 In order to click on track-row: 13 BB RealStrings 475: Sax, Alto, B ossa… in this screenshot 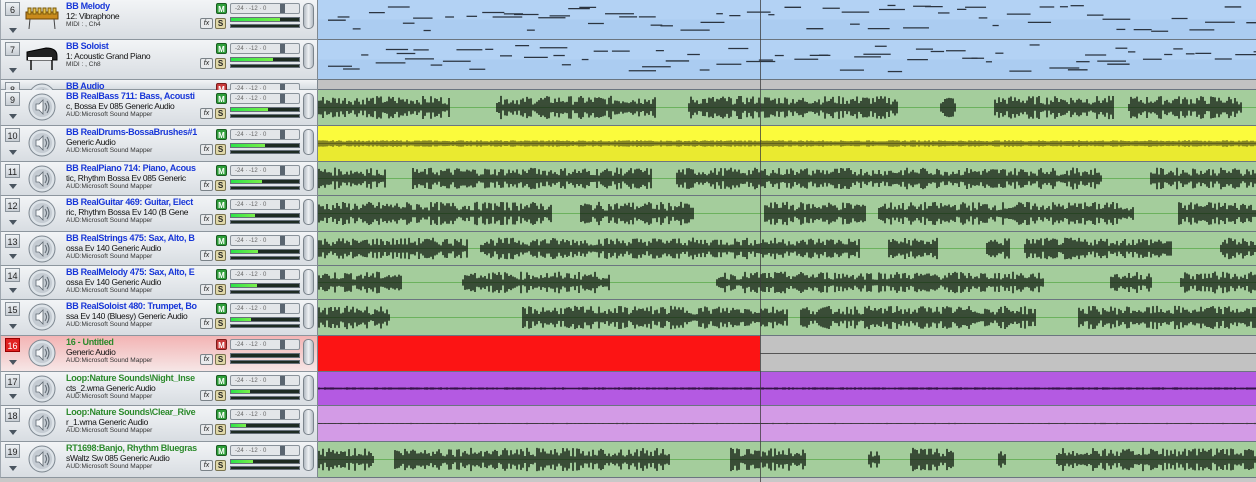, I will do `click(628, 249)`.